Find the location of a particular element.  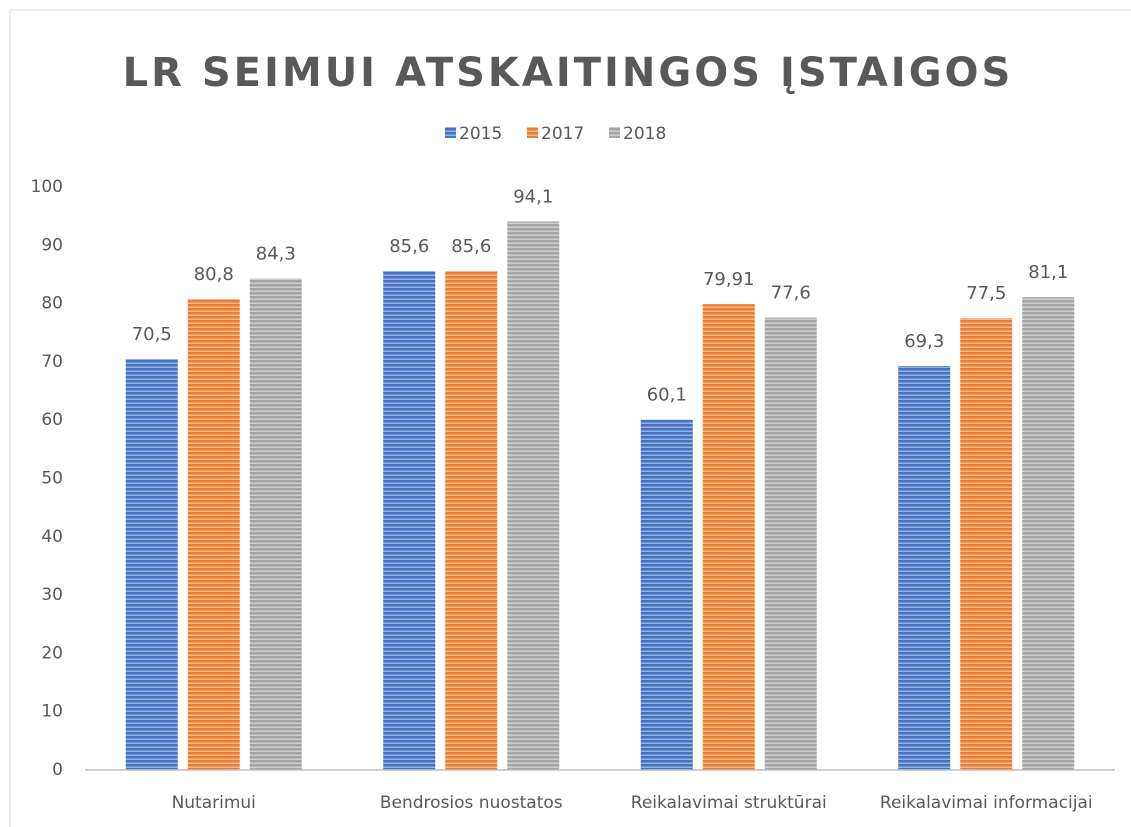

y-tick-label: 40 is located at coordinates (52, 537).